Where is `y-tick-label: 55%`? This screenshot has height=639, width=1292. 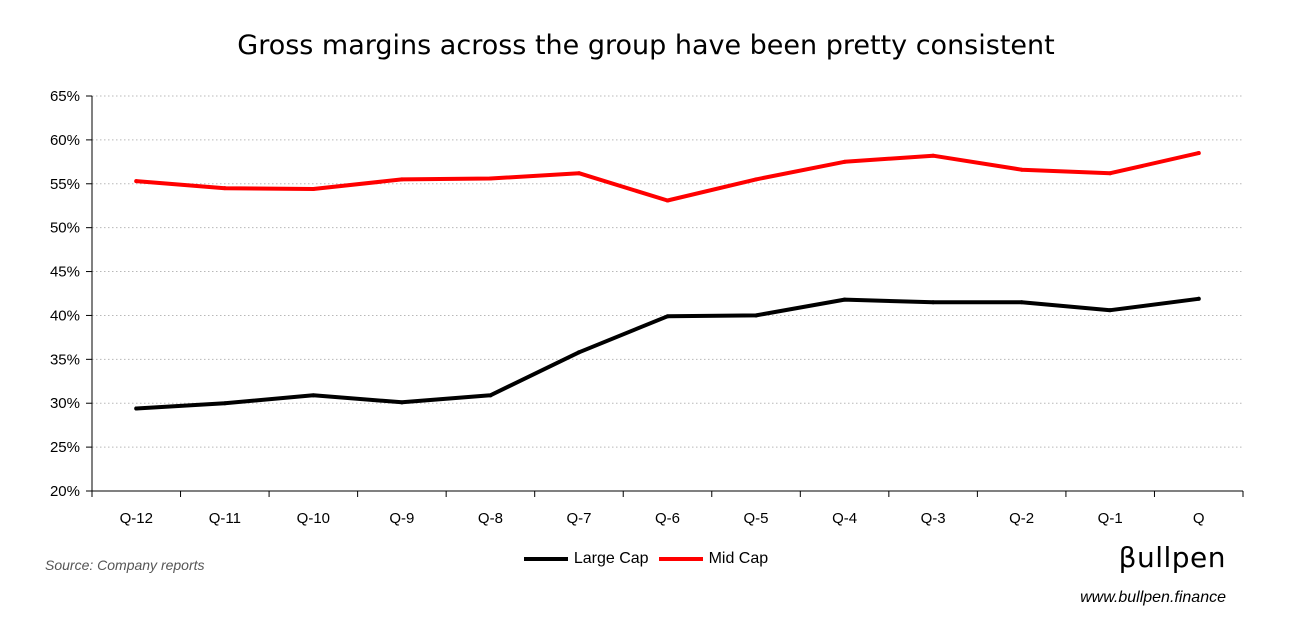
y-tick-label: 55% is located at coordinates (65, 184).